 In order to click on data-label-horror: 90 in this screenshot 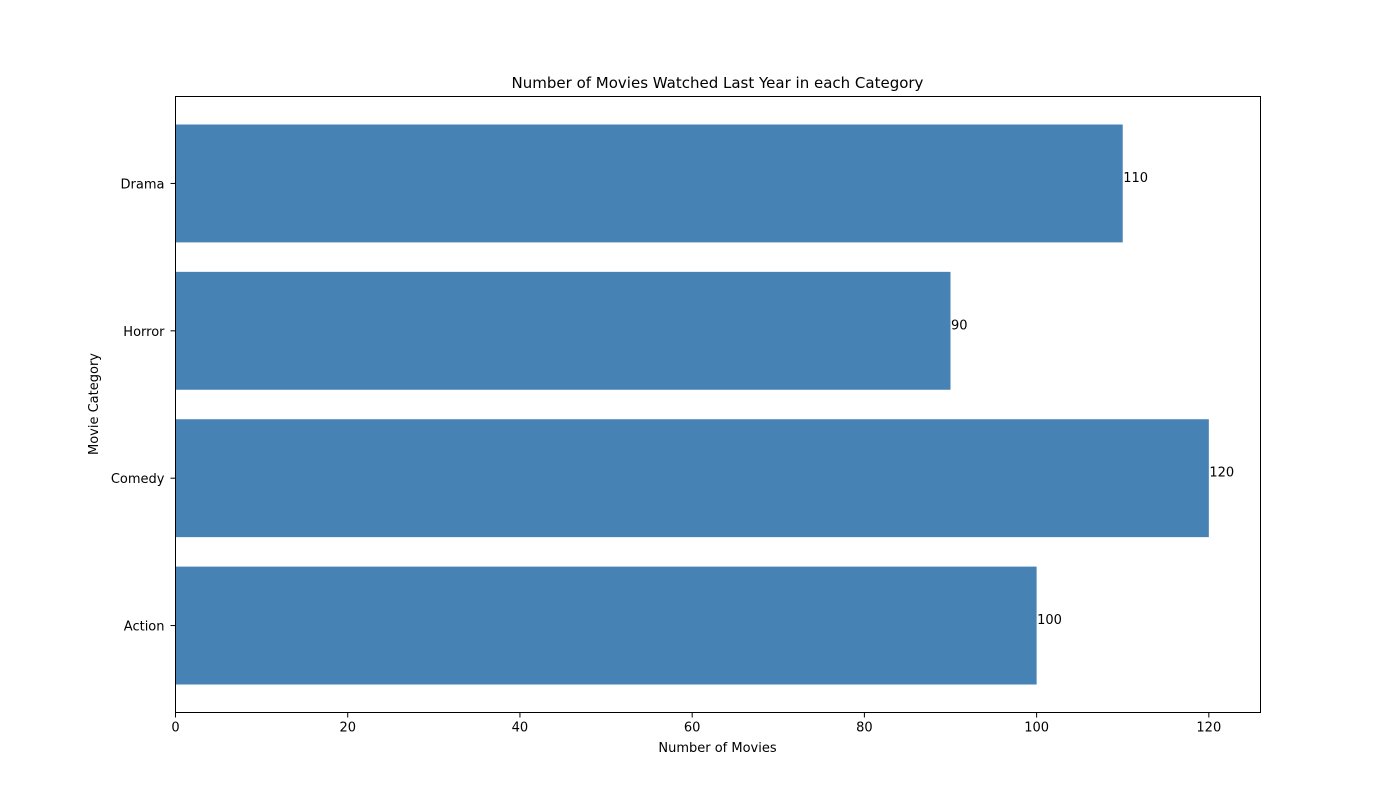, I will do `click(959, 325)`.